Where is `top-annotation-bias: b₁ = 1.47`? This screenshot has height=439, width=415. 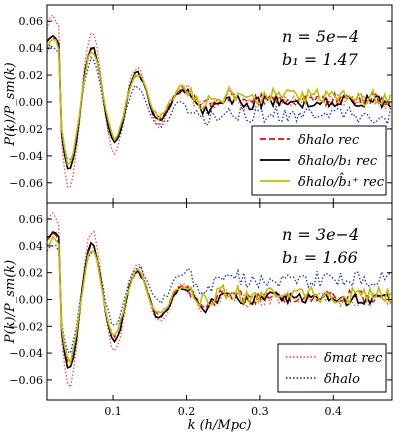 top-annotation-bias: b₁ = 1.47 is located at coordinates (320, 59).